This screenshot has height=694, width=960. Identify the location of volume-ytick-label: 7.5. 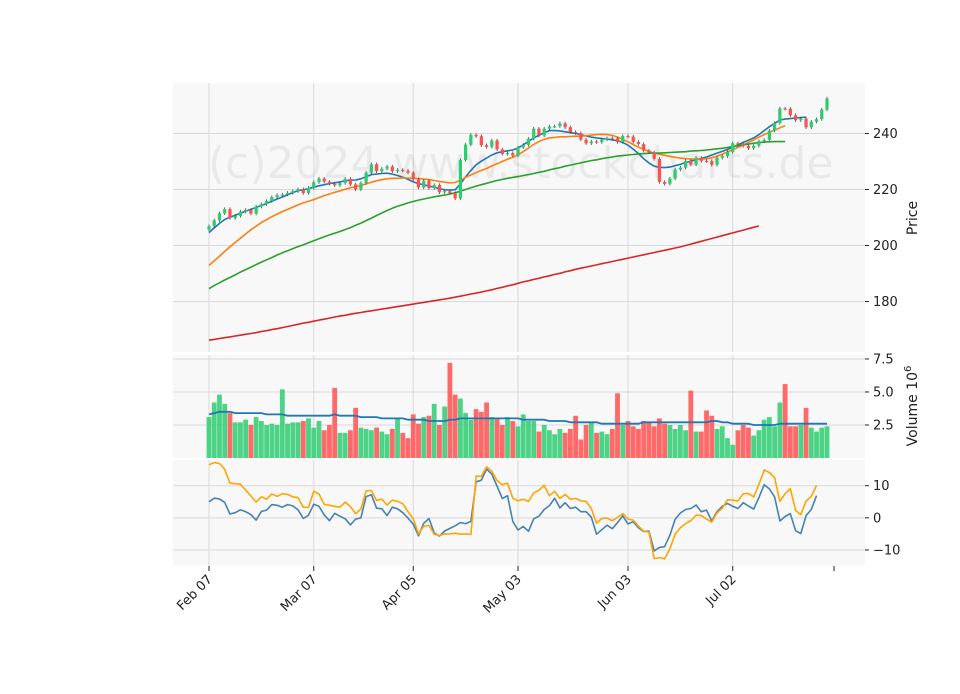
(883, 359).